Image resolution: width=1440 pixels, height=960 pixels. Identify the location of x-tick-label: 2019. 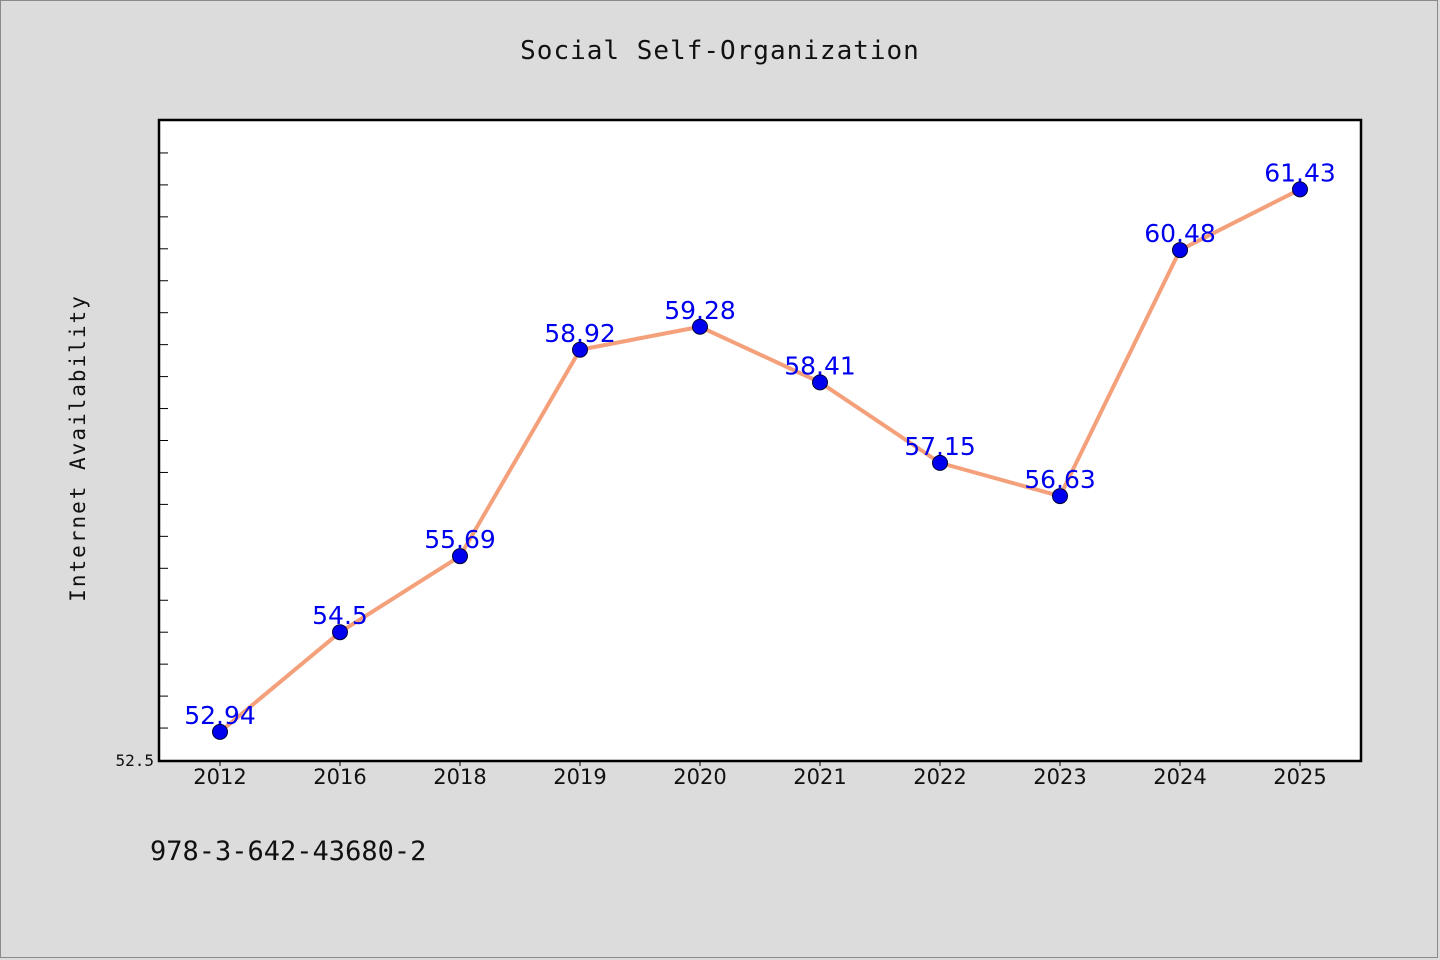
(579, 777).